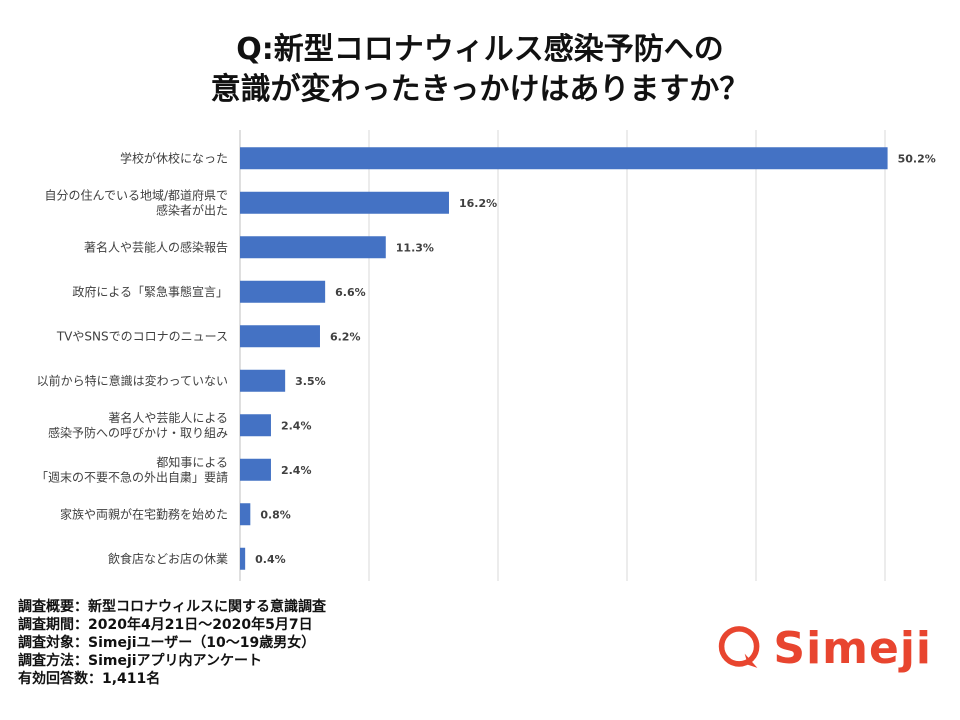  I want to click on category-label: 感染者が出た, so click(192, 209).